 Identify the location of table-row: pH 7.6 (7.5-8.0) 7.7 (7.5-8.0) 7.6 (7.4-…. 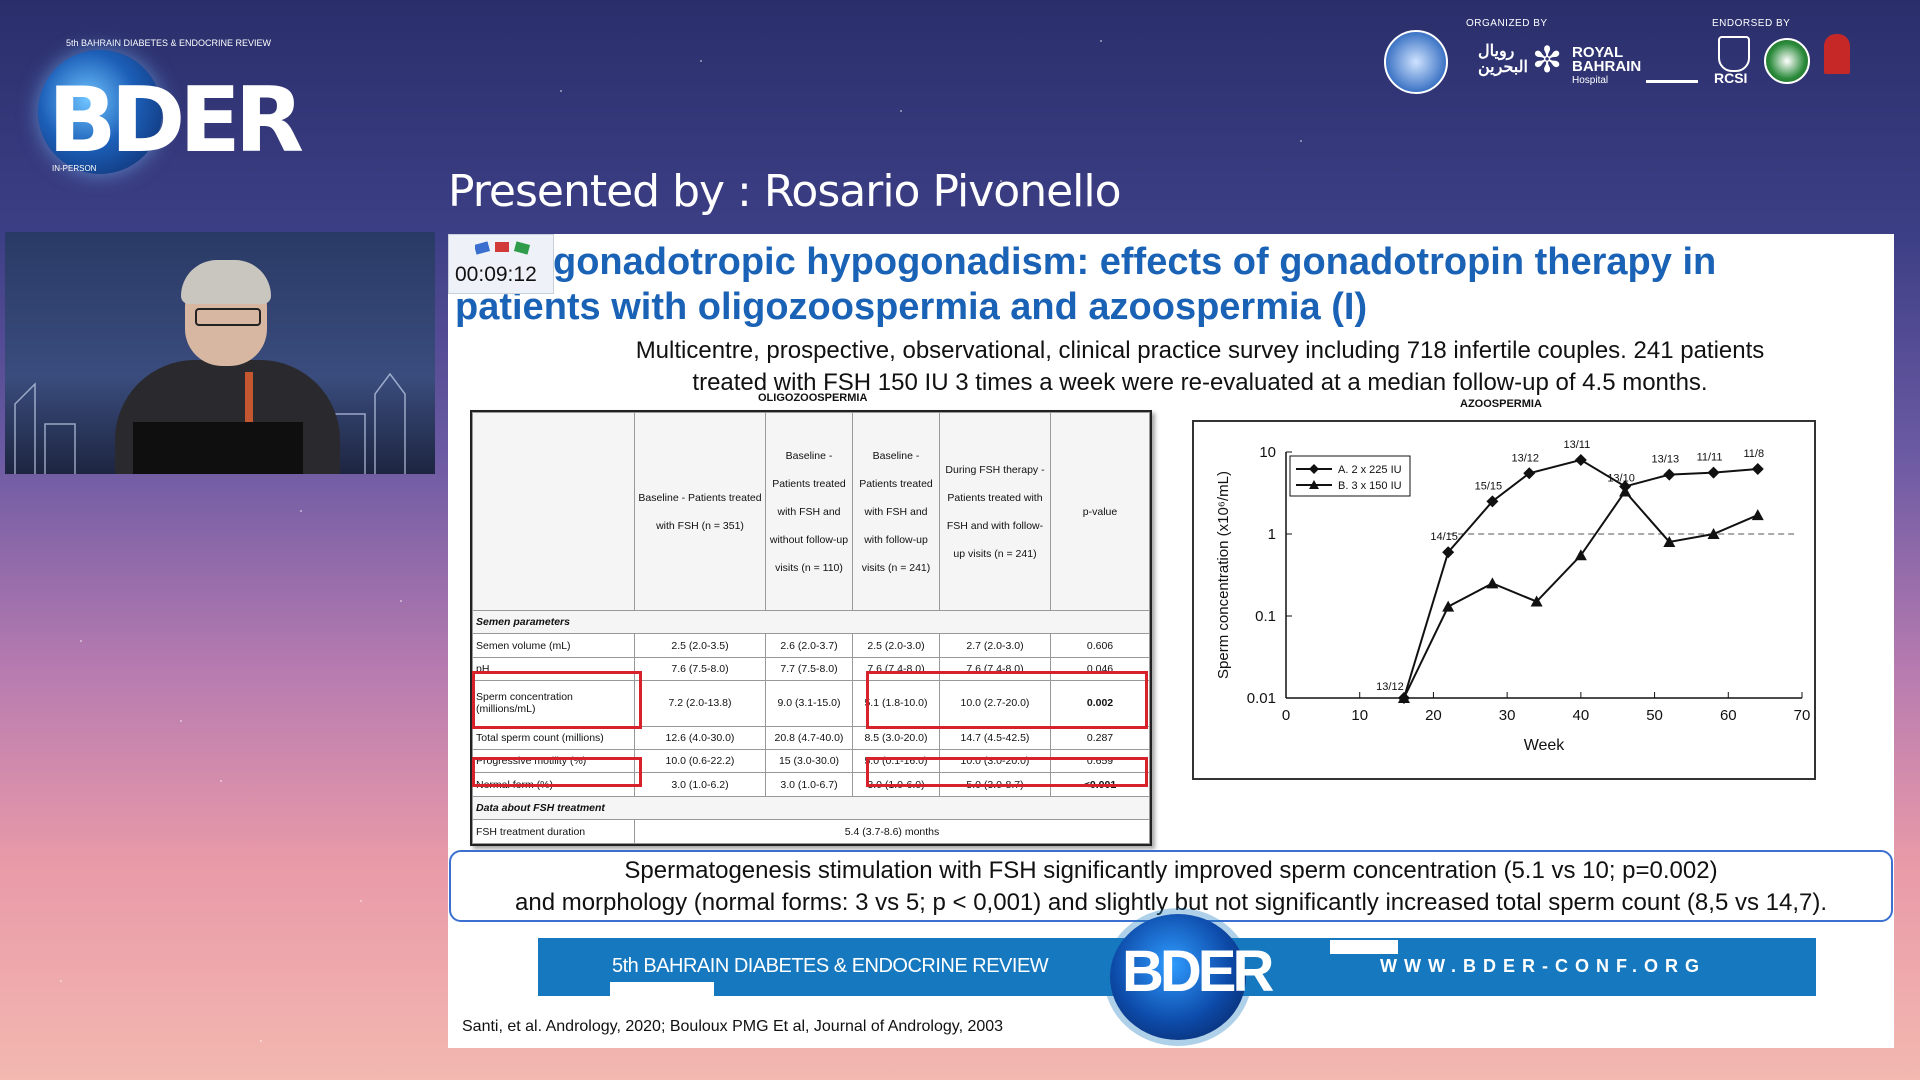
(811, 669).